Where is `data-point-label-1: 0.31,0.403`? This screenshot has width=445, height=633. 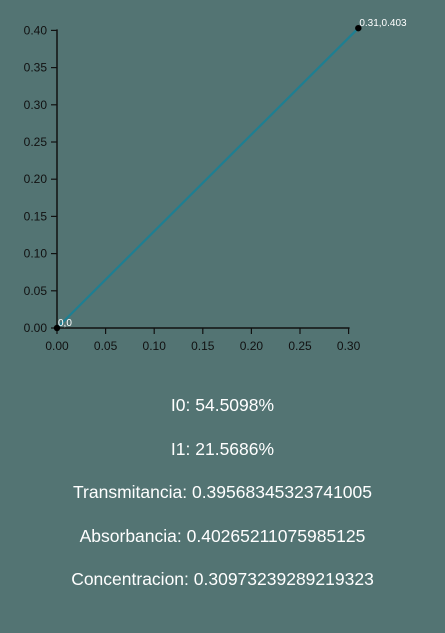 data-point-label-1: 0.31,0.403 is located at coordinates (383, 23).